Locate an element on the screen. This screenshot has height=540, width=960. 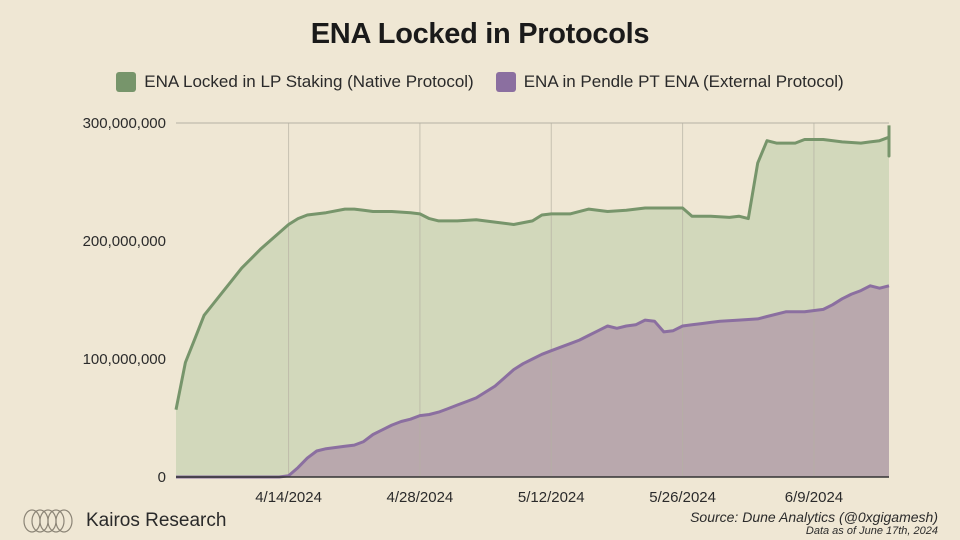
brand-name: Kairos Research is located at coordinates (156, 520).